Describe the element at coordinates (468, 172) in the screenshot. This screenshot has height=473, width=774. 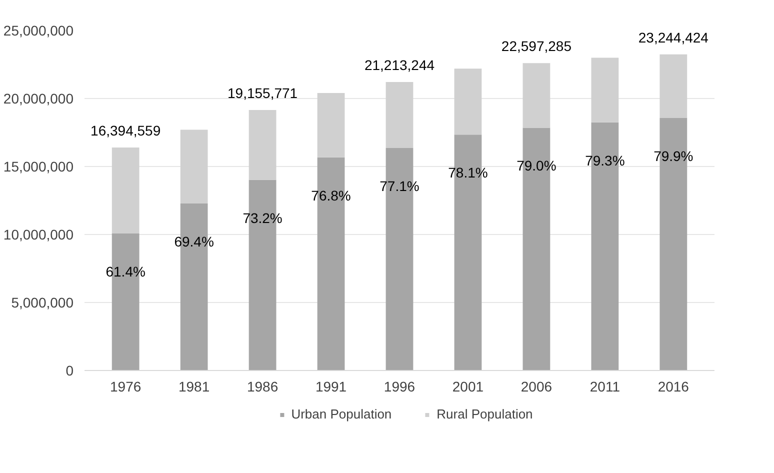
I see `annotation: 78.1%` at that location.